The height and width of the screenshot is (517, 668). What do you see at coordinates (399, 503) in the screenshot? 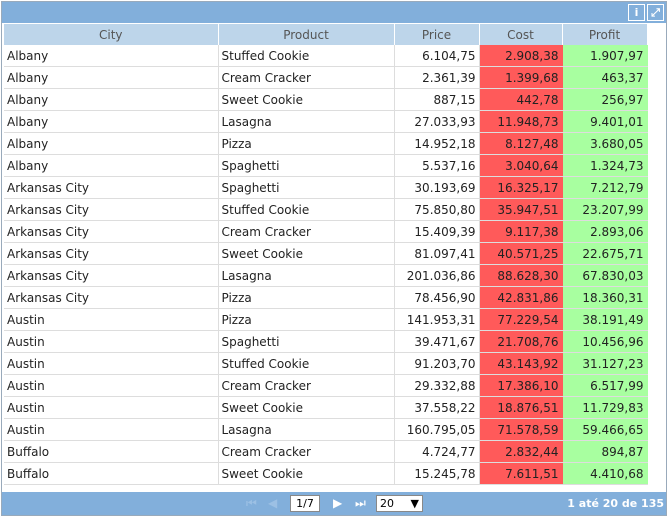
I see `page-size-select: 20 ▼` at bounding box center [399, 503].